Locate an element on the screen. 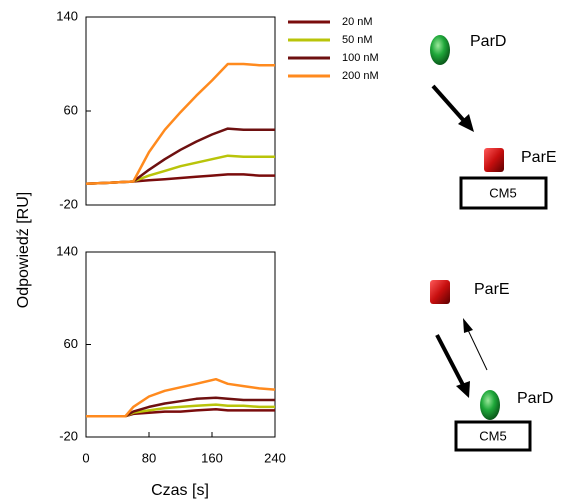 The height and width of the screenshot is (504, 570). x-tick-label: 240 is located at coordinates (275, 457).